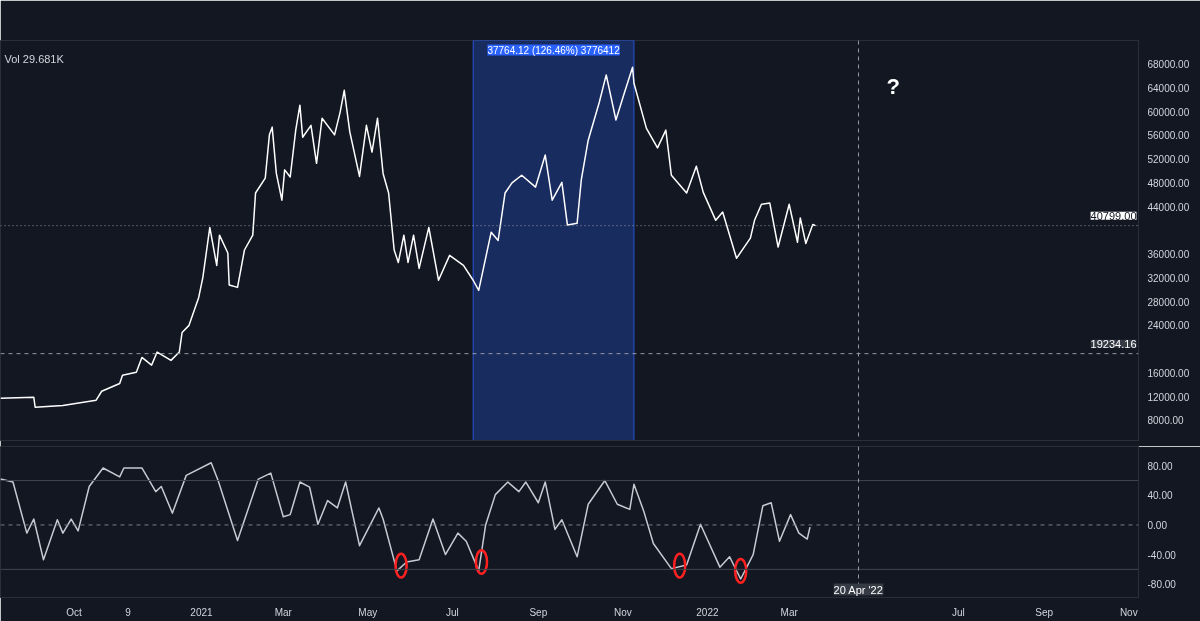  I want to click on ref-line-label: 20 Apr '22, so click(858, 589).